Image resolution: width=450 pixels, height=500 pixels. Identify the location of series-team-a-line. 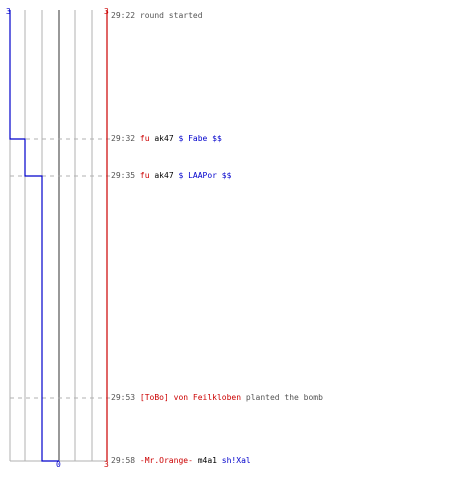
(34, 236).